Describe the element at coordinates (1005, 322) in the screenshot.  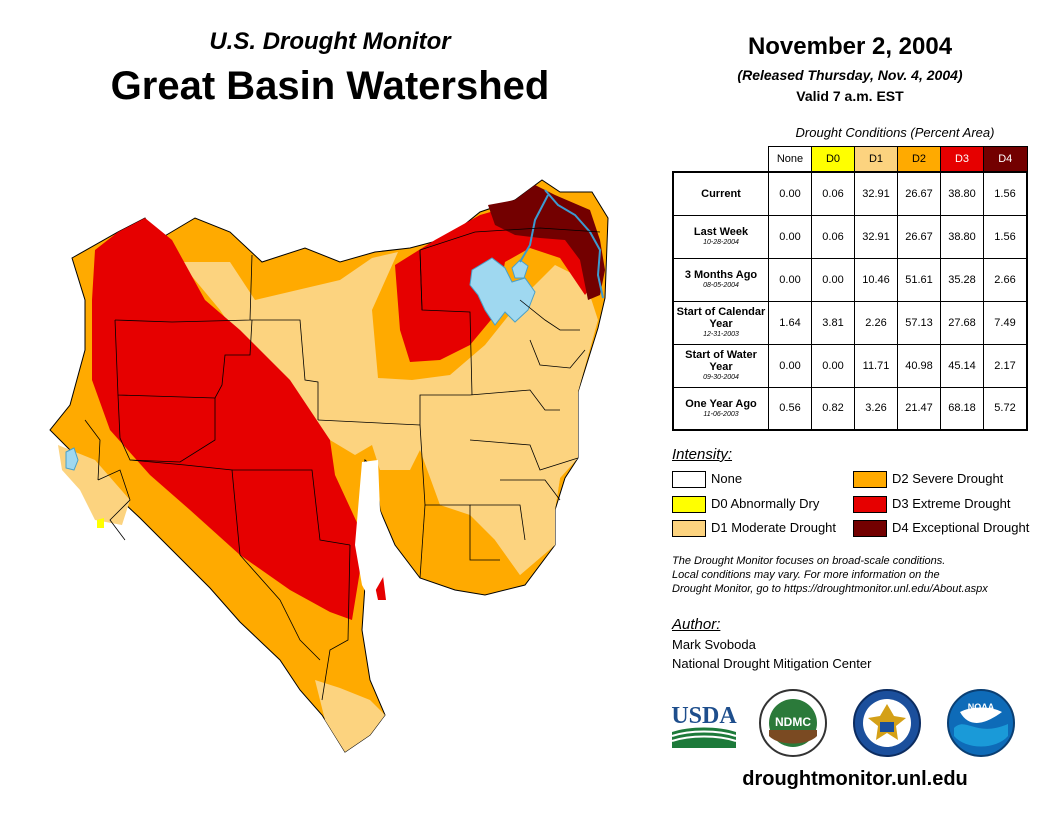
I see `table-cell: 7.49` at that location.